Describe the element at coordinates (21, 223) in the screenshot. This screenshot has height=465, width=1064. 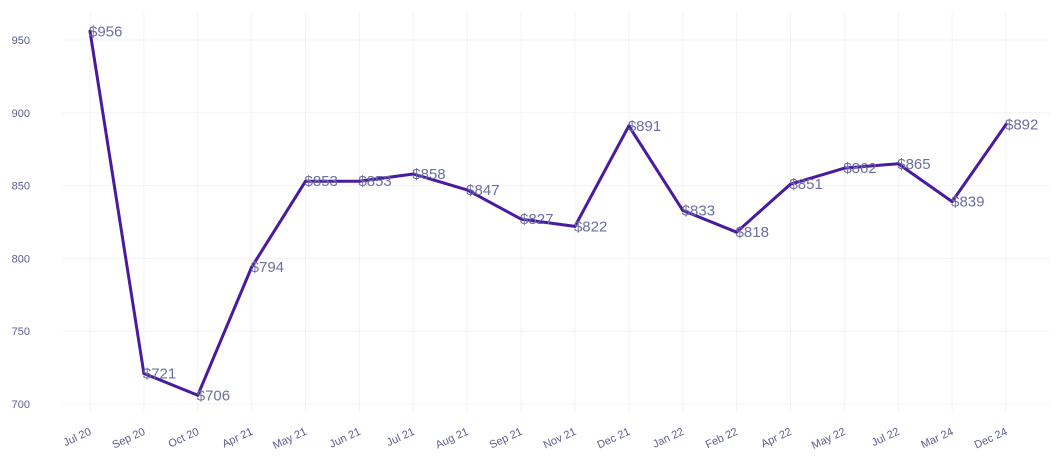
I see `y-axis-ticks: 700 750 800 850 900 950` at that location.